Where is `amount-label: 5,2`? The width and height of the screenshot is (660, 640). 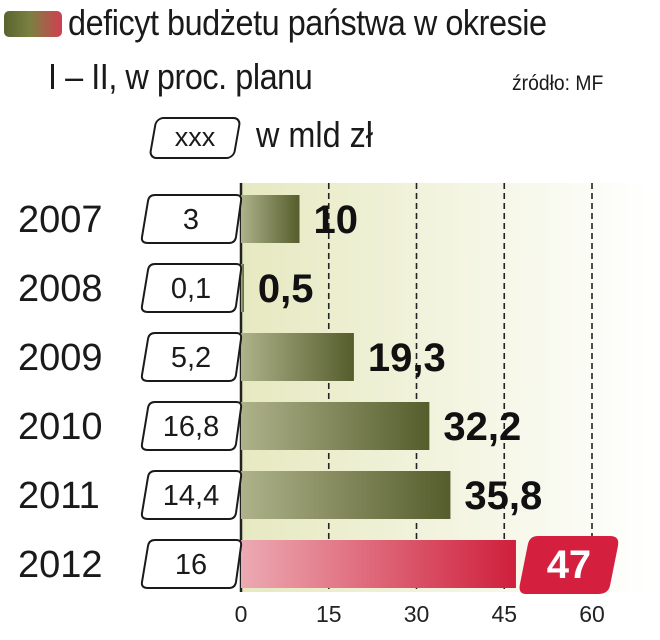 amount-label: 5,2 is located at coordinates (191, 358).